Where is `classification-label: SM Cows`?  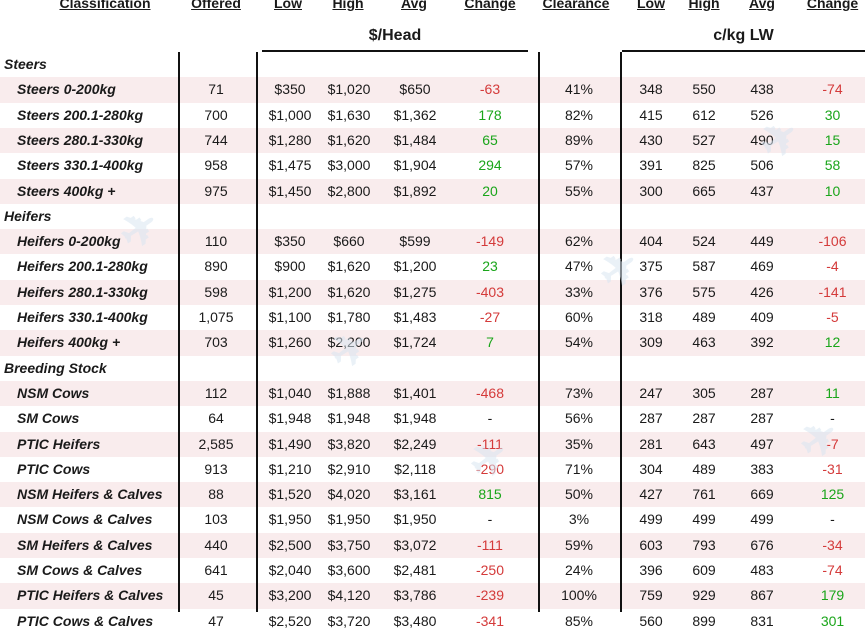
classification-label: SM Cows is located at coordinates (48, 418).